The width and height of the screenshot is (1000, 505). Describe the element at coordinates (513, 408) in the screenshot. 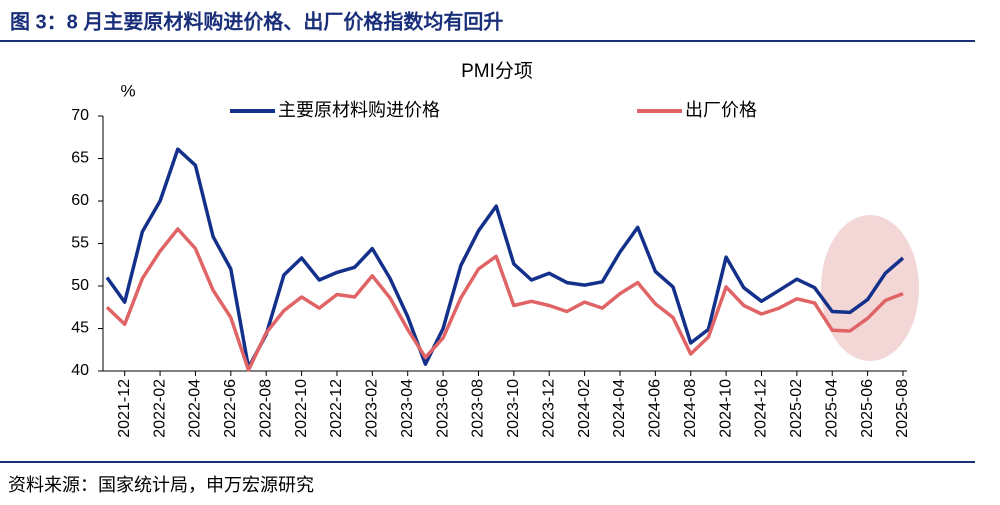

I see `x-tick-label: 2023-10` at that location.